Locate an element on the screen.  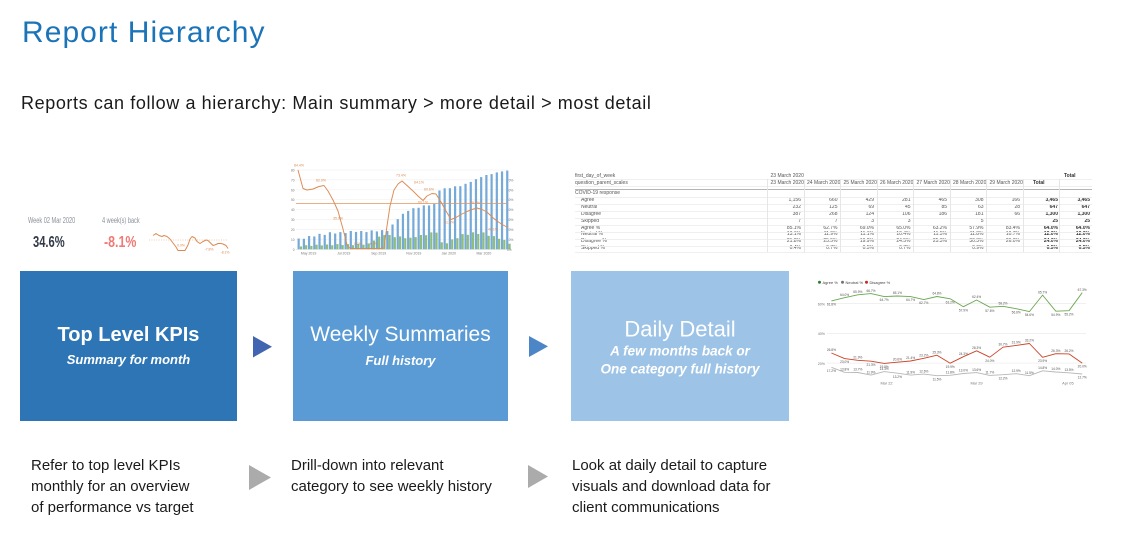
svg-text: 64.0% is located at coordinates (844, 295).